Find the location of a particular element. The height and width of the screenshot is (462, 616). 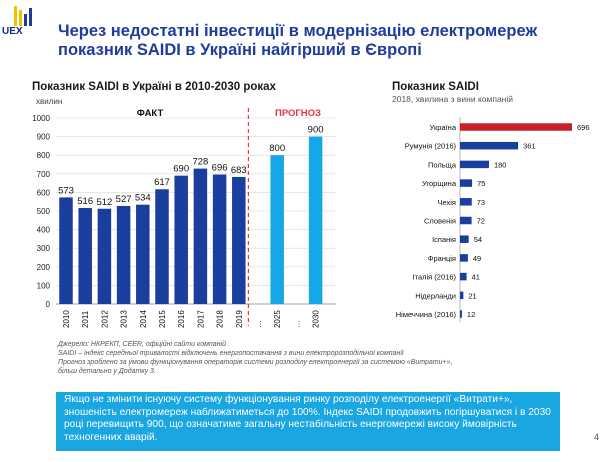

category-label: Румунія (2016) is located at coordinates (431, 146).